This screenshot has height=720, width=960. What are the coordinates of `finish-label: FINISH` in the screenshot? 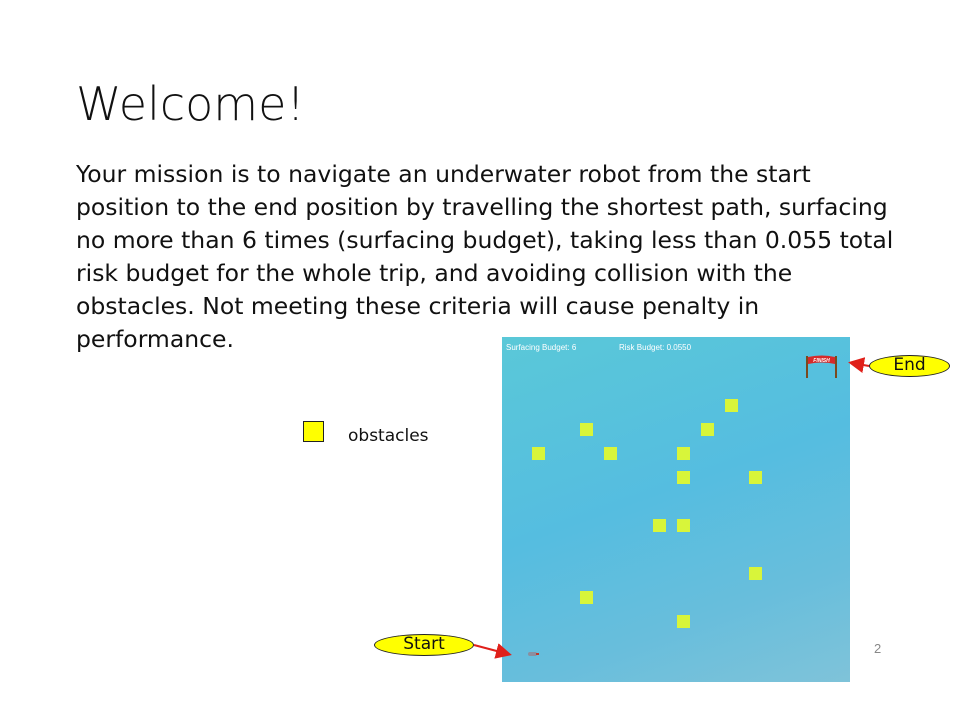 It's located at (821, 361).